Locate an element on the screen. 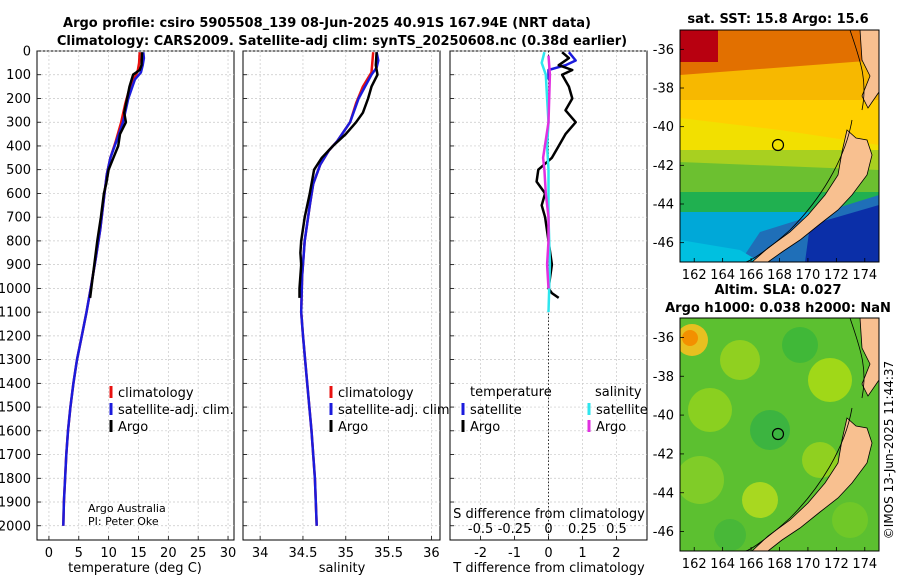 This screenshot has width=900, height=580. t-difference-xlabel: T difference from climatology is located at coordinates (548, 568).